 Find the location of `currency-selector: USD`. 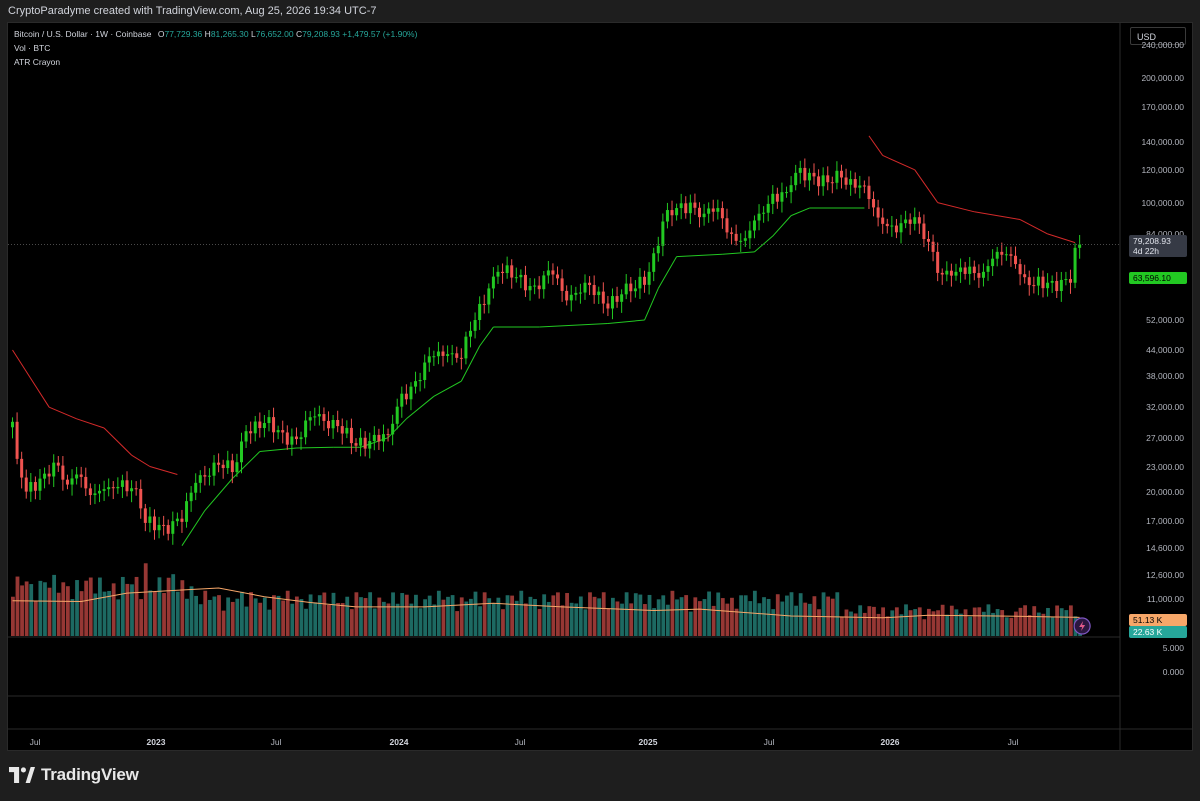

currency-selector: USD is located at coordinates (1158, 36).